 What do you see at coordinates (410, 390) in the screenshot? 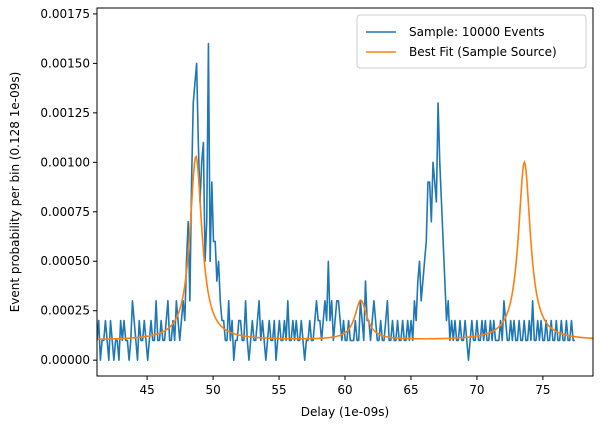
I see `x-tick-label: 65` at bounding box center [410, 390].